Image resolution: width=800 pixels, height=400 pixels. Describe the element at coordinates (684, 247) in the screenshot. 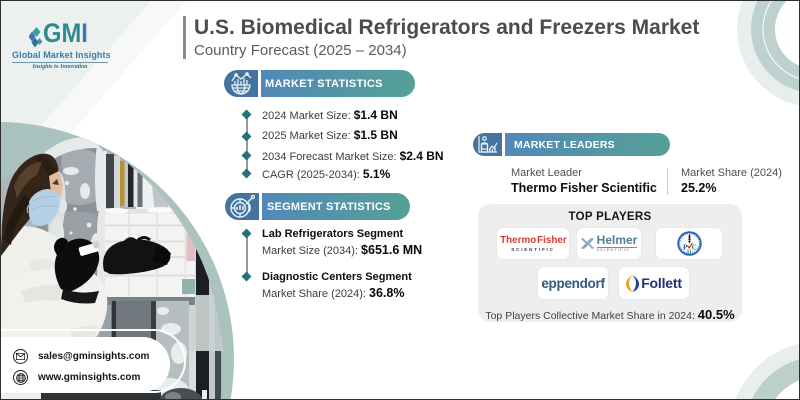

I see `svg-text: P` at that location.